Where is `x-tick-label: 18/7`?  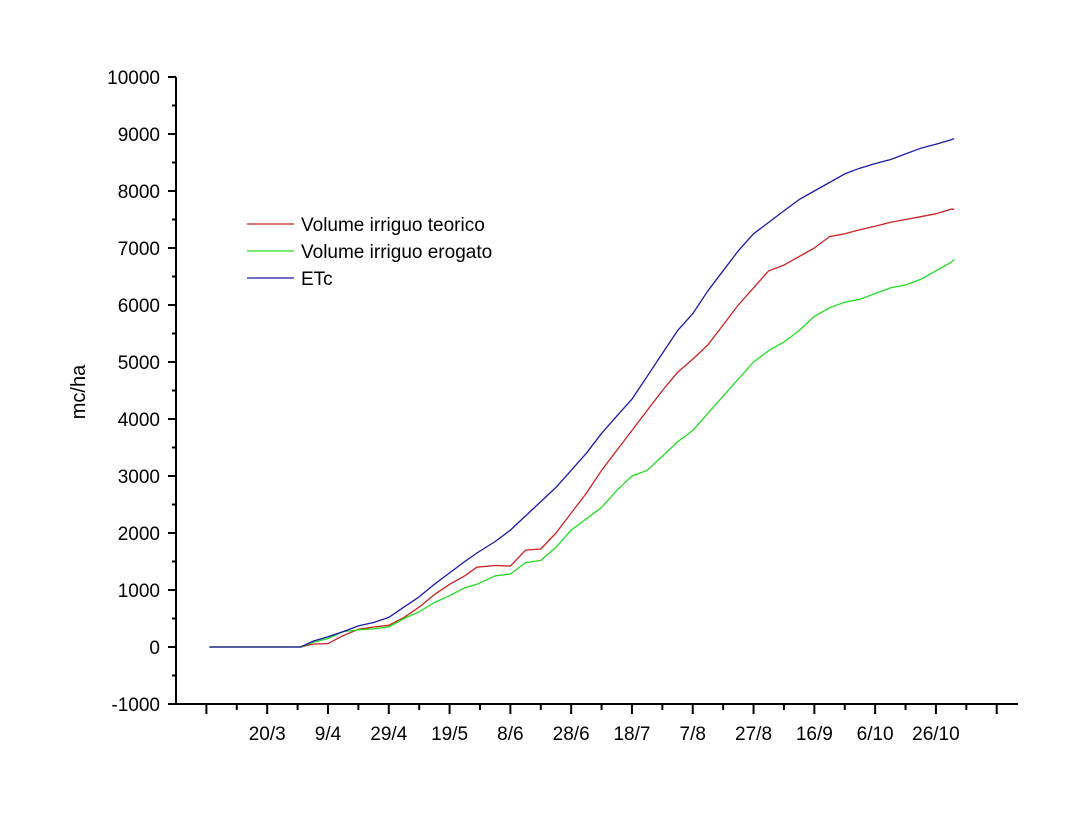 x-tick-label: 18/7 is located at coordinates (631, 734).